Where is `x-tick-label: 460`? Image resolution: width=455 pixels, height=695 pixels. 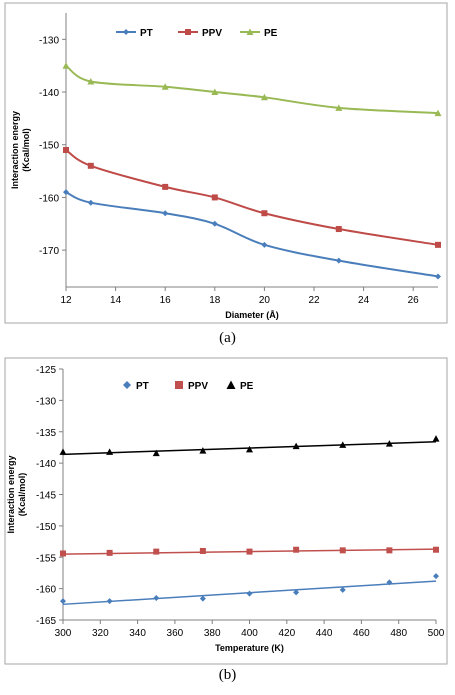 x-tick-label: 460 is located at coordinates (361, 633).